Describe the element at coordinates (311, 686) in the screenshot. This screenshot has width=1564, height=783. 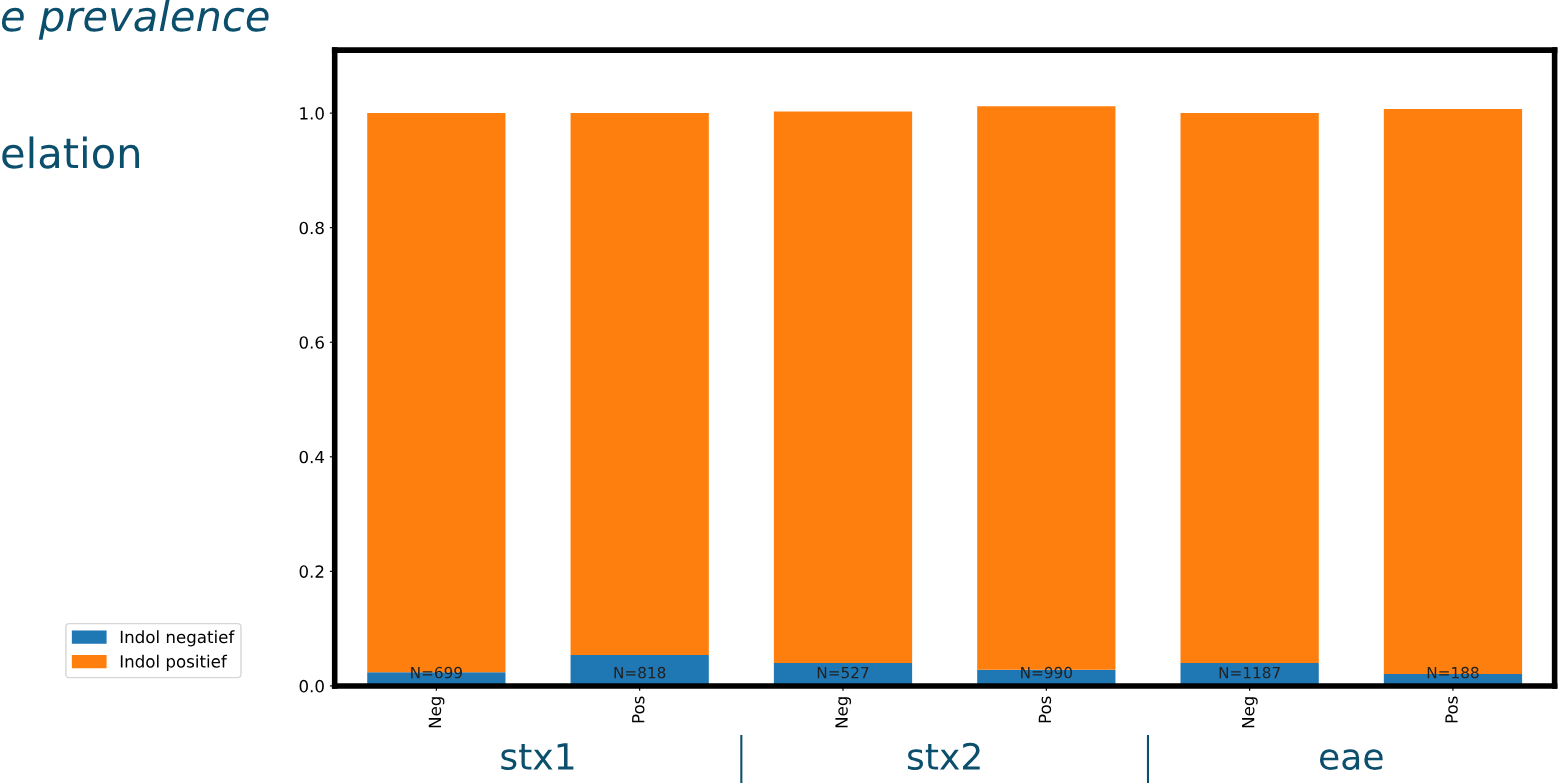
I see `y-tick-label: 0.0` at that location.